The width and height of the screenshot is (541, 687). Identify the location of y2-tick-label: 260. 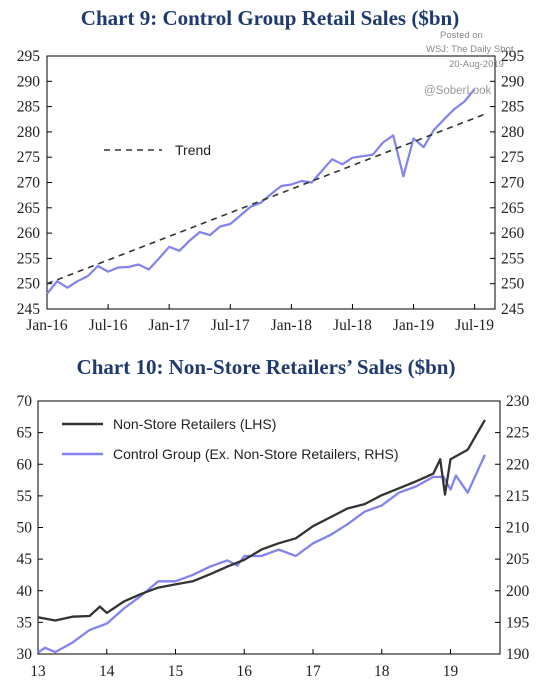
(513, 233).